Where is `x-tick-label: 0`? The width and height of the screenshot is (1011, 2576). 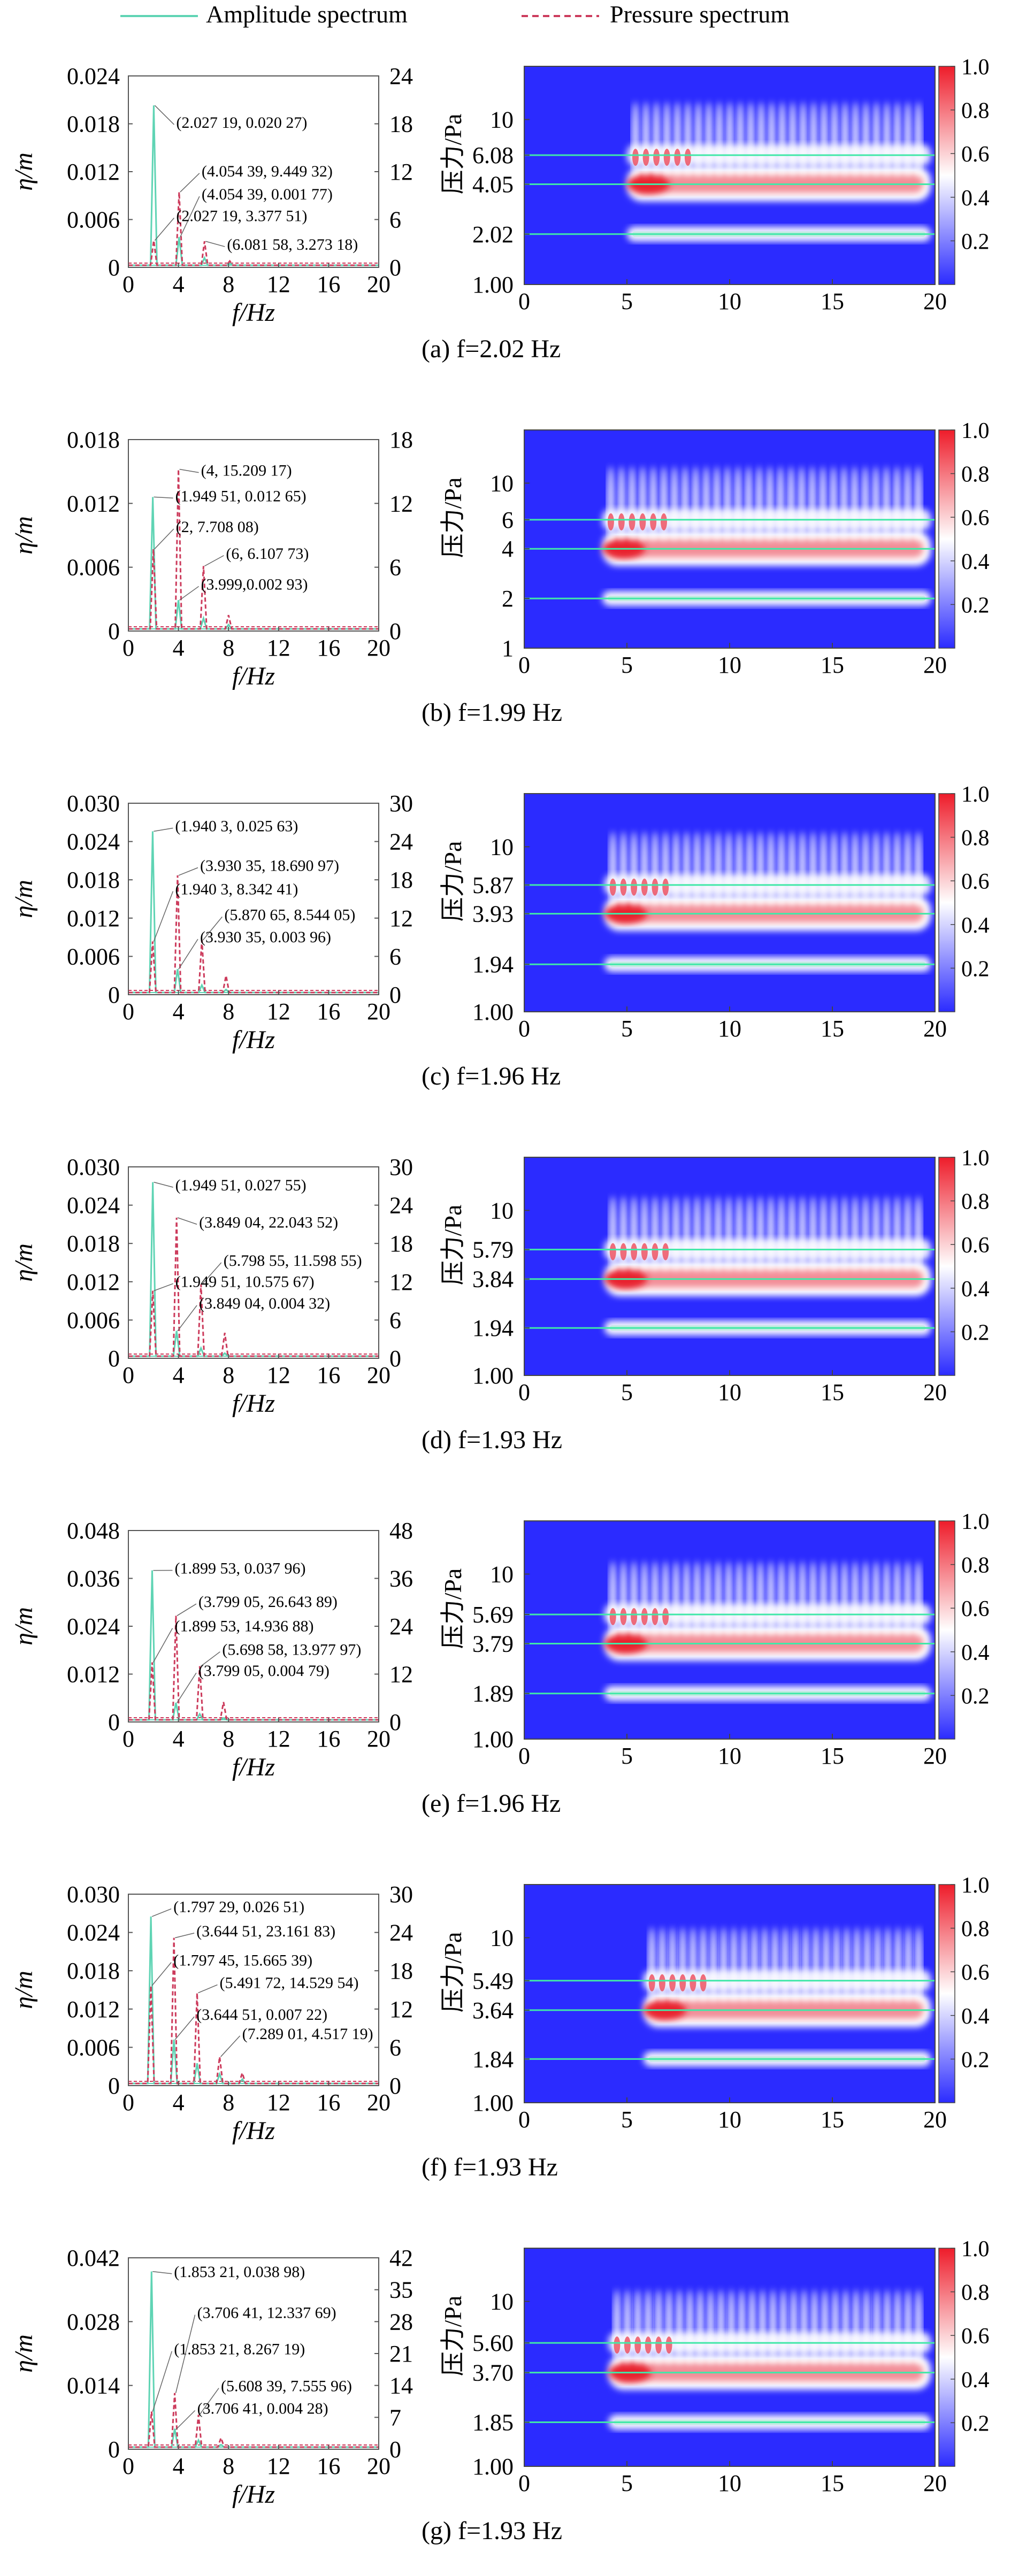
x-tick-label: 0 is located at coordinates (128, 1375).